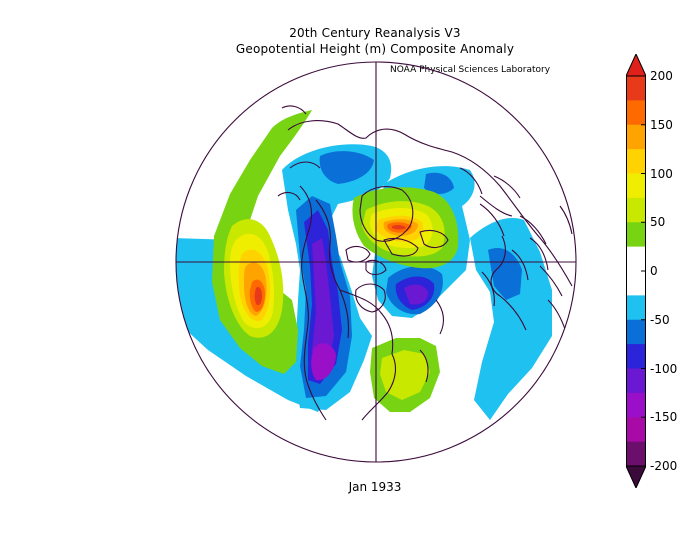 The width and height of the screenshot is (700, 541). Describe the element at coordinates (661, 76) in the screenshot. I see `colorbar-tick-label: 200` at that location.